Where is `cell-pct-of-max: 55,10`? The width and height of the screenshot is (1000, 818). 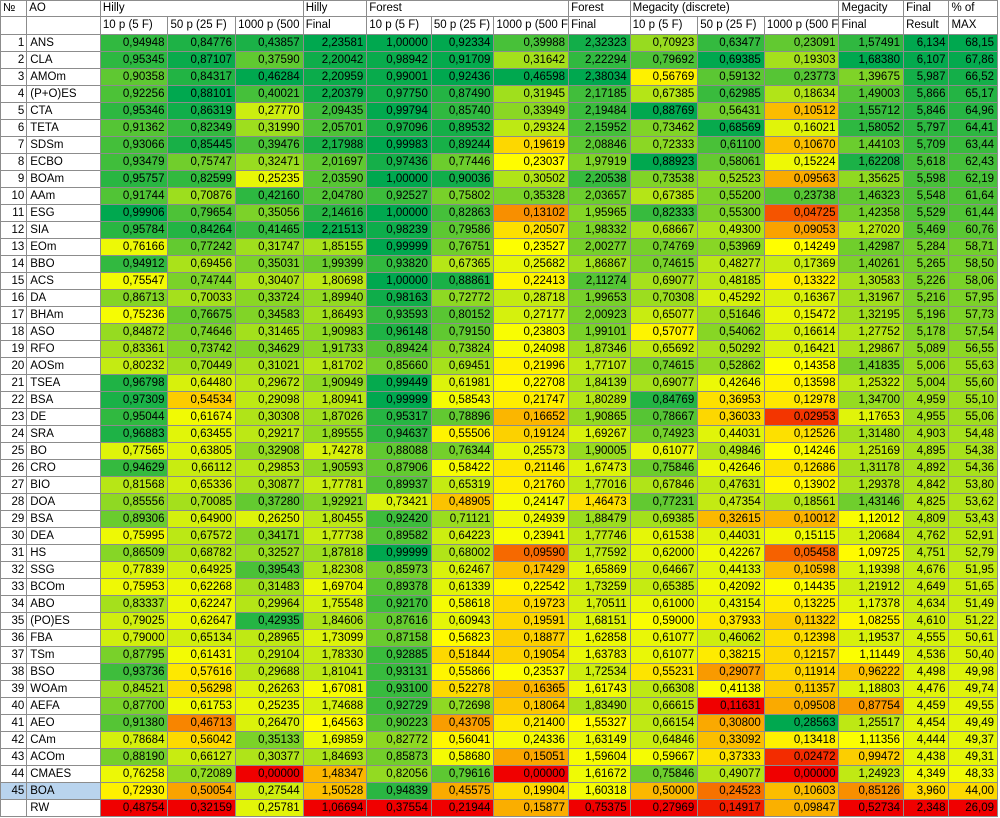 cell-pct-of-max: 55,10 is located at coordinates (973, 400).